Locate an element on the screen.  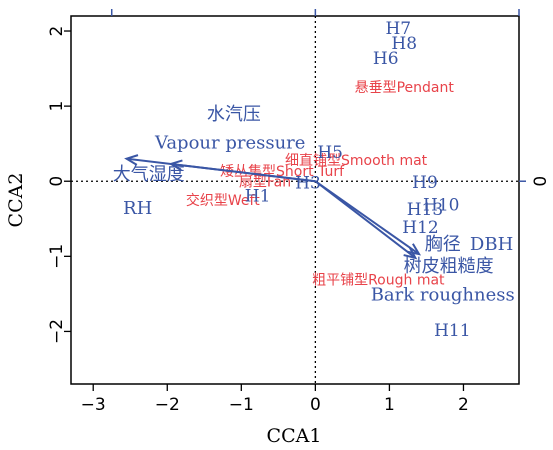
env-label: 胸径 is located at coordinates (443, 244).